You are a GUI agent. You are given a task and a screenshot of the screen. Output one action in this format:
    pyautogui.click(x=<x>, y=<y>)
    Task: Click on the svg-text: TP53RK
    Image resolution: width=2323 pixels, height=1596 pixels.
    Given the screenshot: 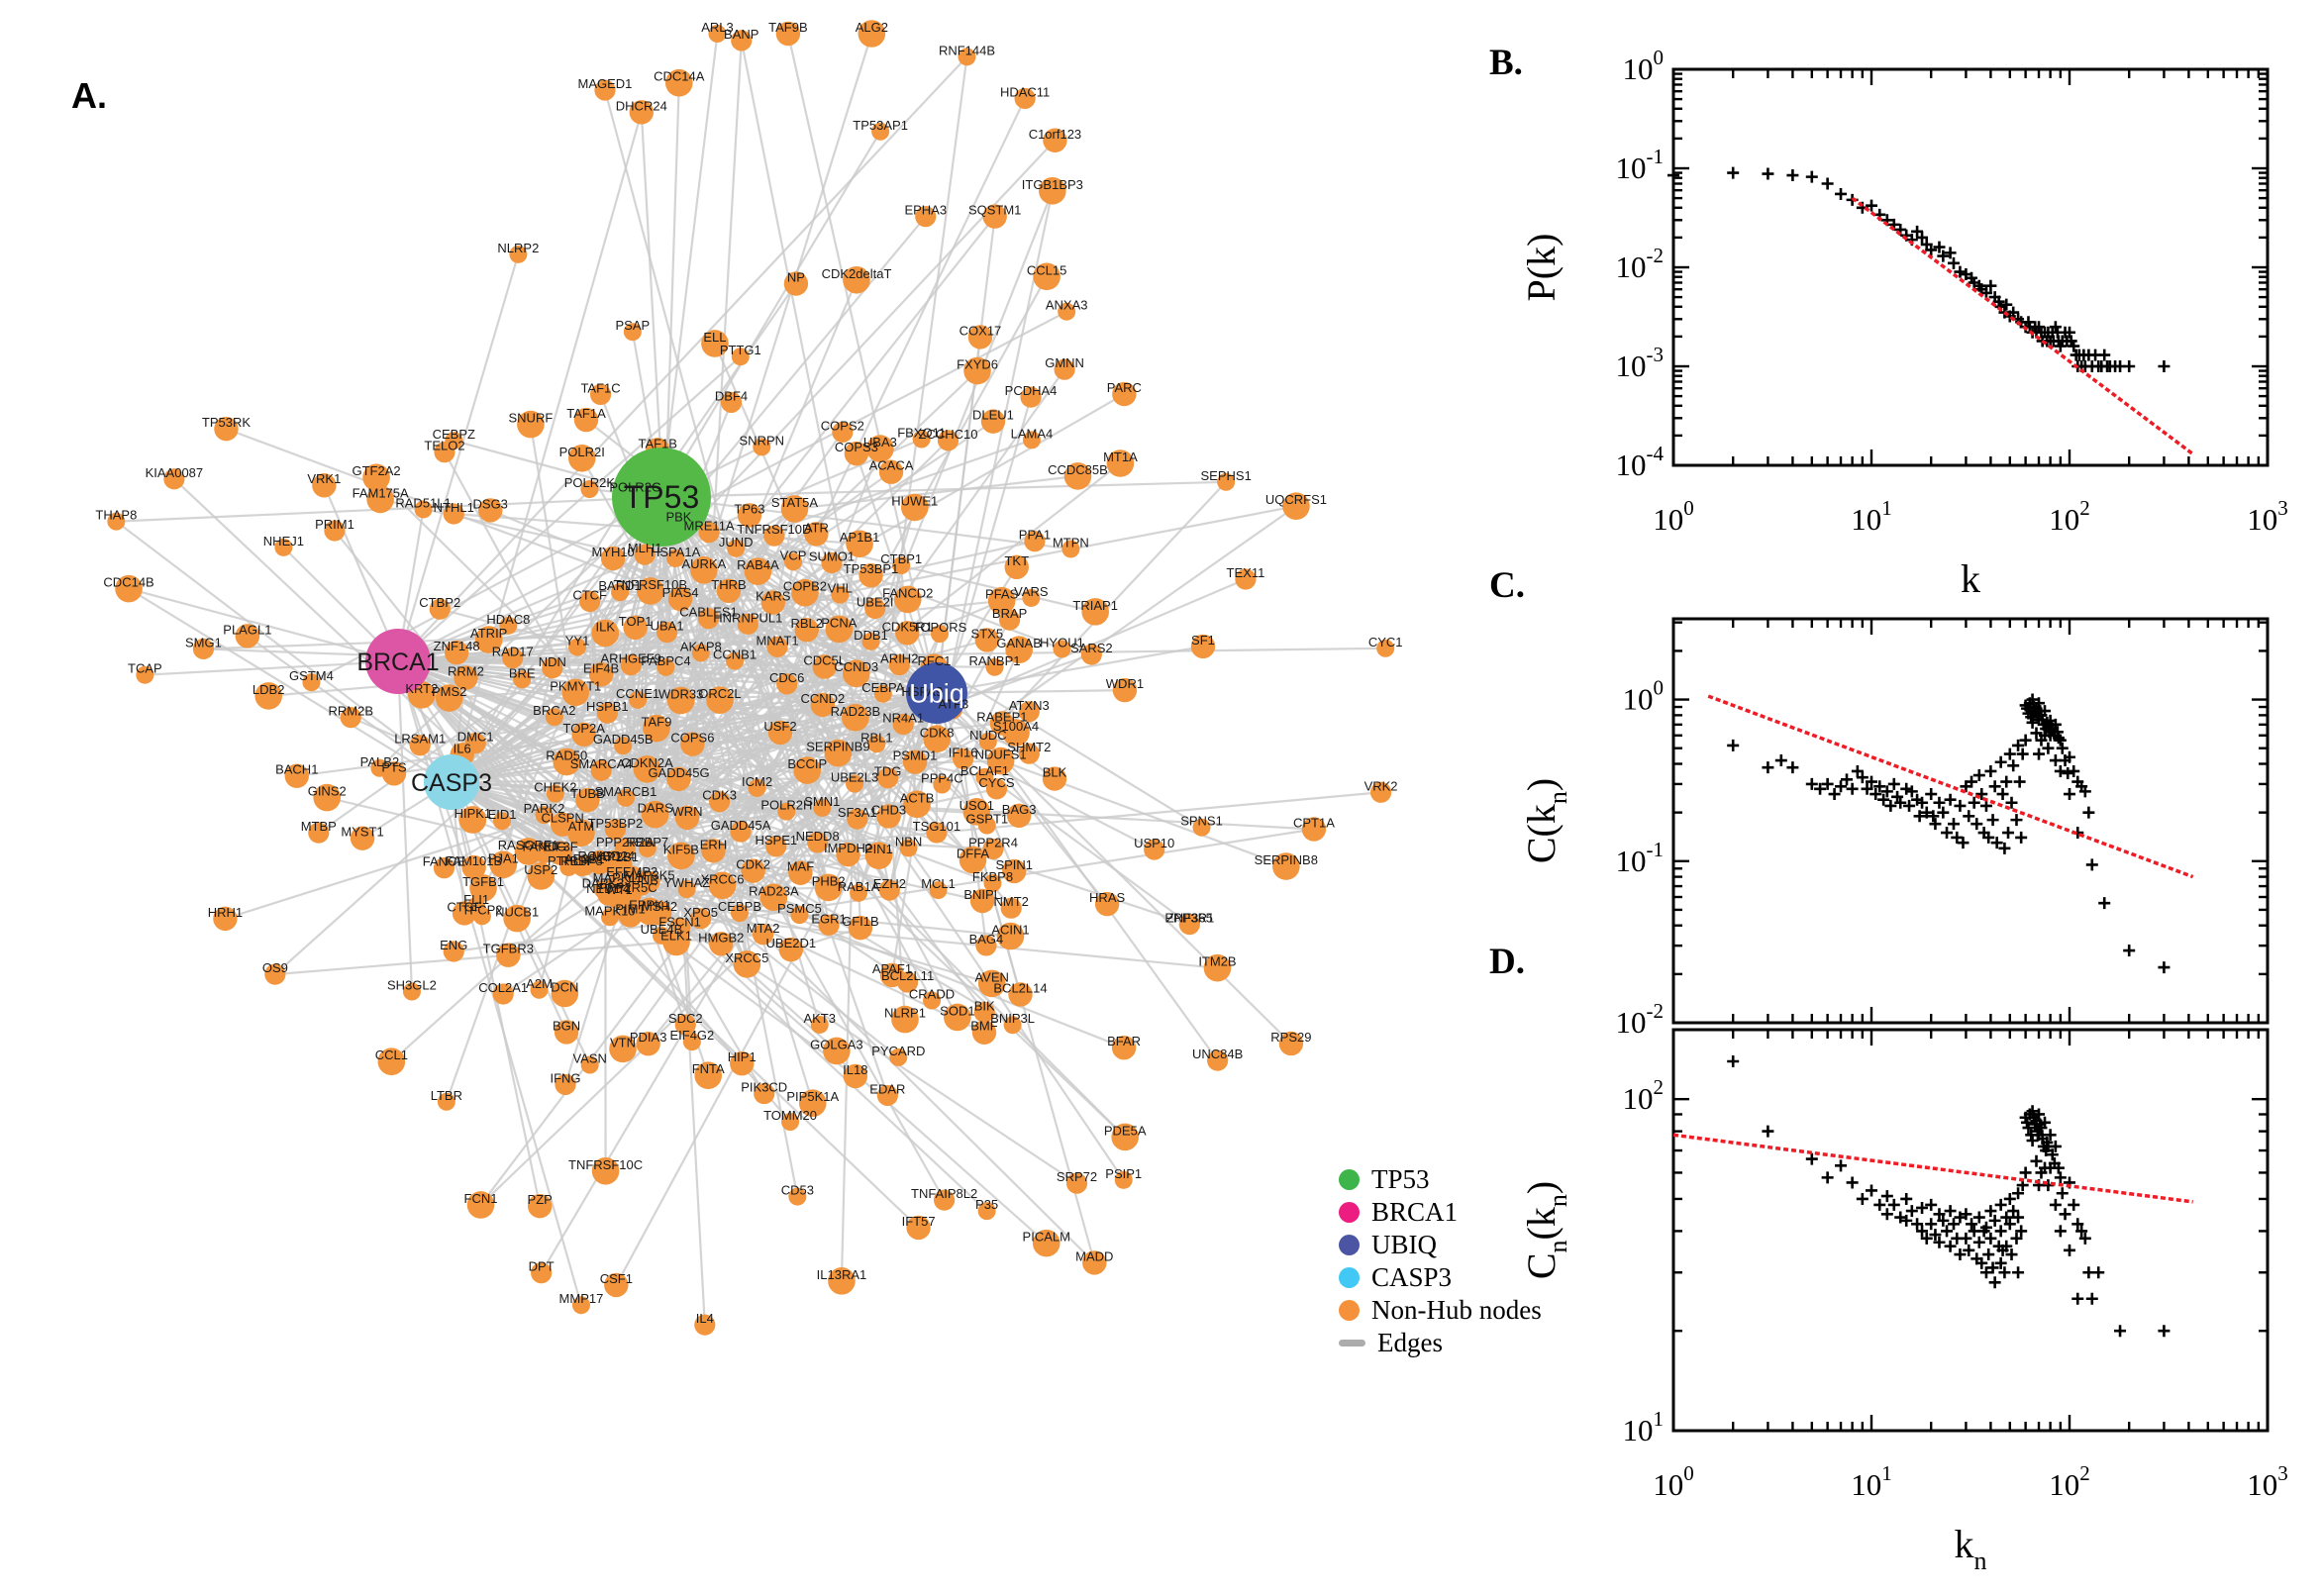 What is the action you would take?
    pyautogui.click(x=227, y=422)
    